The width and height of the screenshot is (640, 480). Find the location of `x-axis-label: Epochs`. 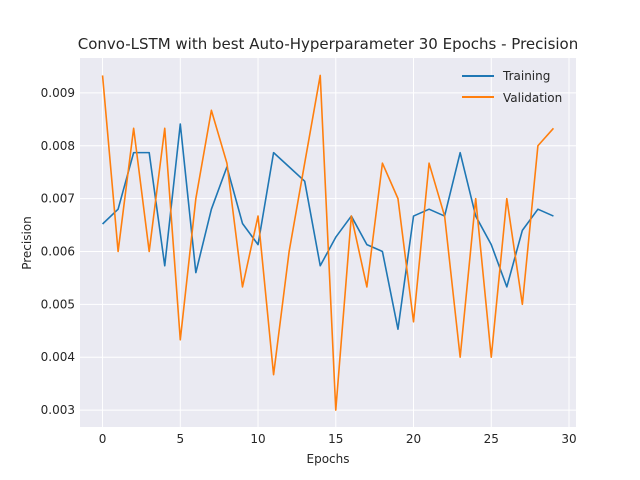

x-axis-label: Epochs is located at coordinates (328, 459).